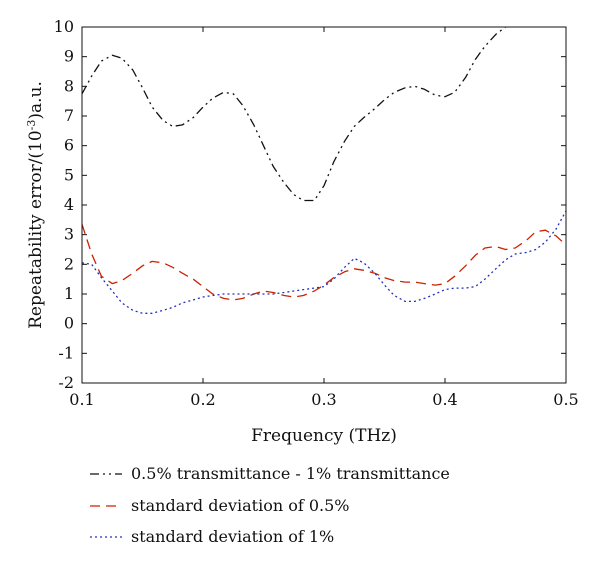  What do you see at coordinates (324, 436) in the screenshot?
I see `x-axis-label: Frequency (THz)` at bounding box center [324, 436].